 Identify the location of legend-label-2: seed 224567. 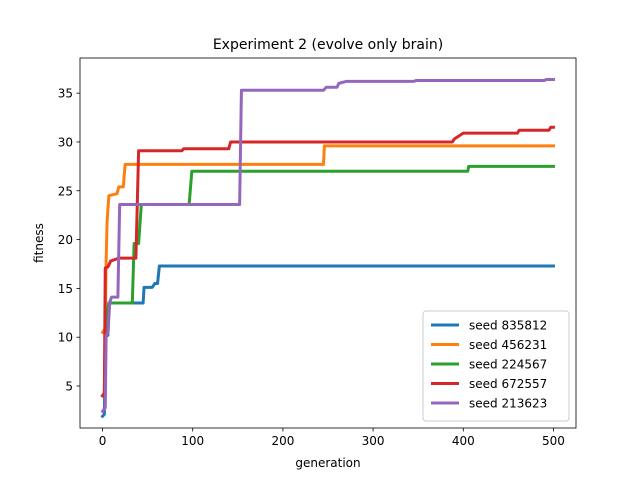
(508, 365).